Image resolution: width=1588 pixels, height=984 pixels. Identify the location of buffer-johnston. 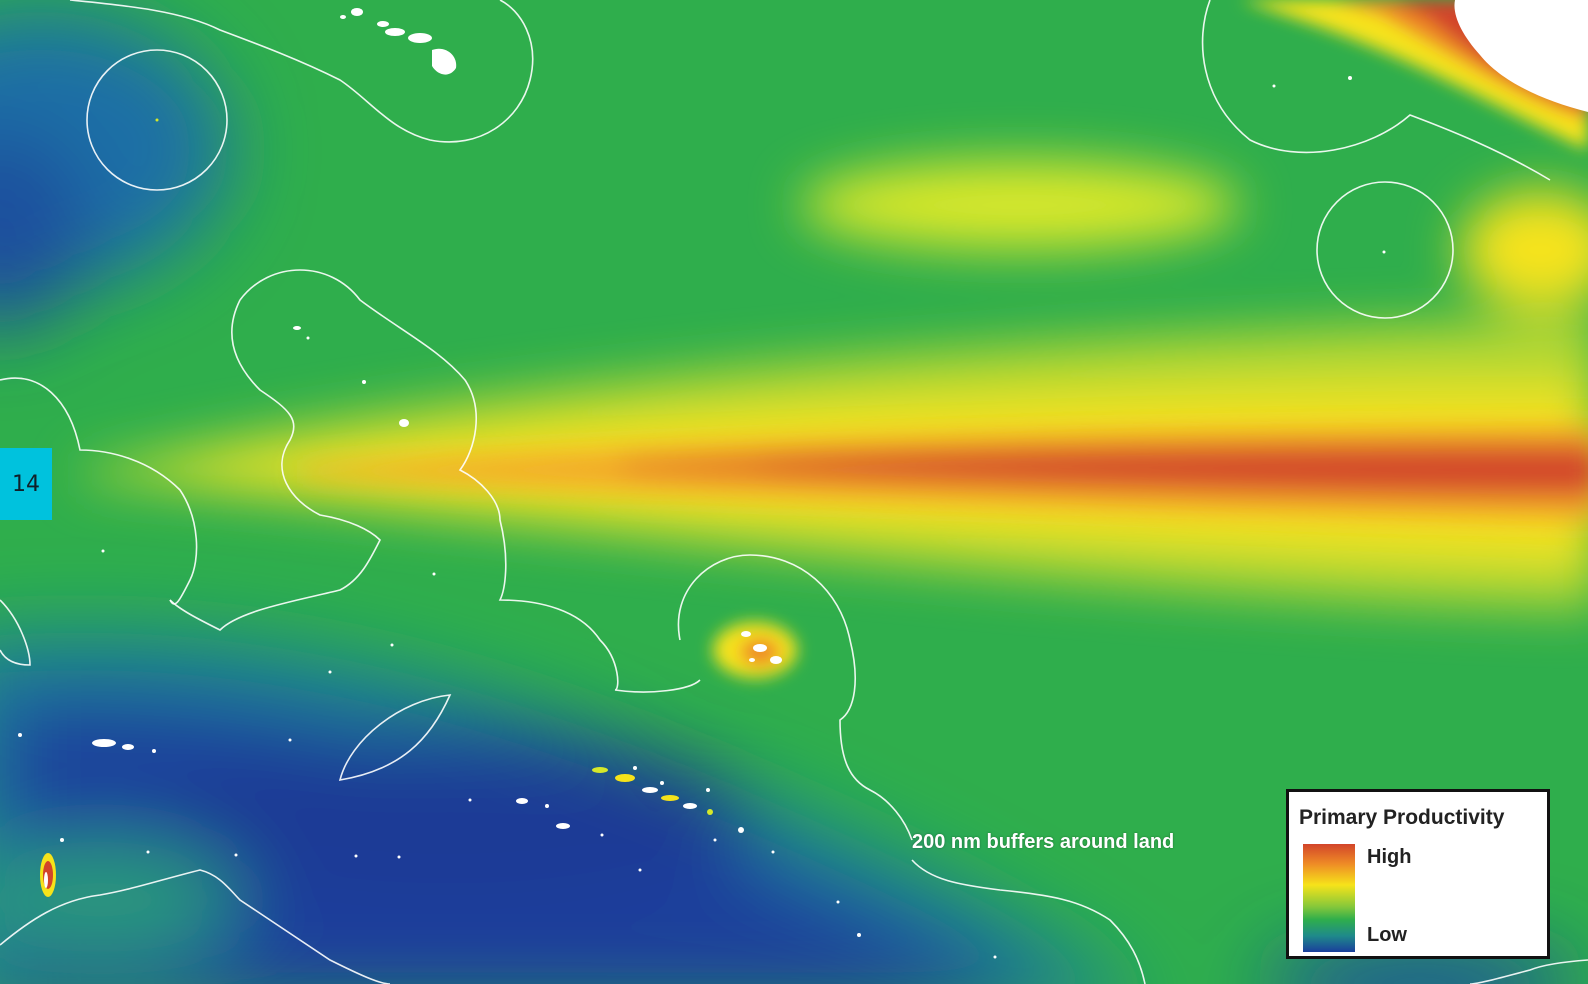
(157, 120).